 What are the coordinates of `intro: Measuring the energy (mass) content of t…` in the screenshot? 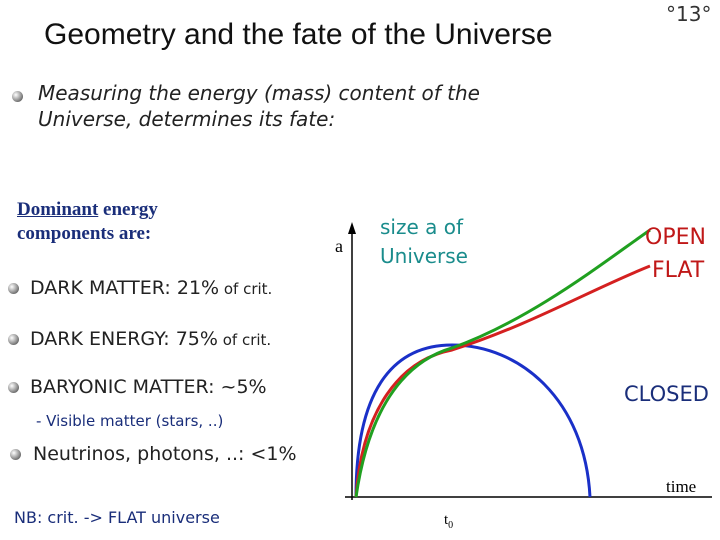 It's located at (259, 106).